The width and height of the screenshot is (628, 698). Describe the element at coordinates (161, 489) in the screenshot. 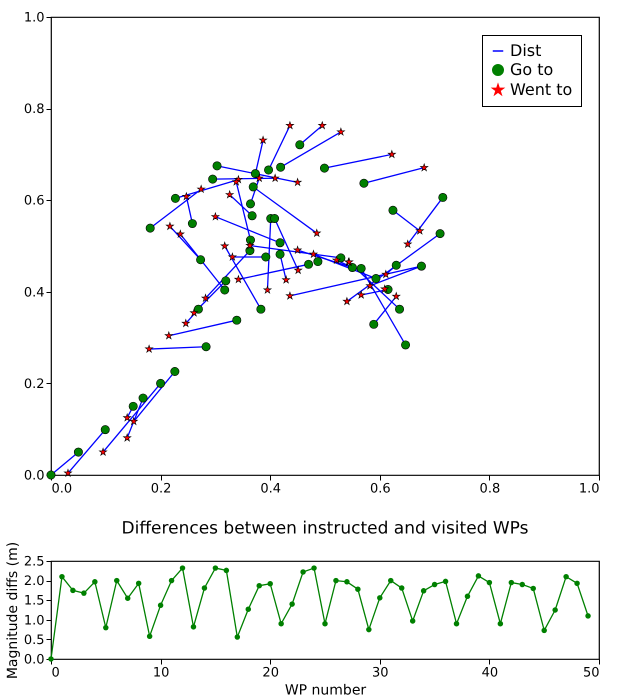

I see `x-tick-label: 0.2` at that location.